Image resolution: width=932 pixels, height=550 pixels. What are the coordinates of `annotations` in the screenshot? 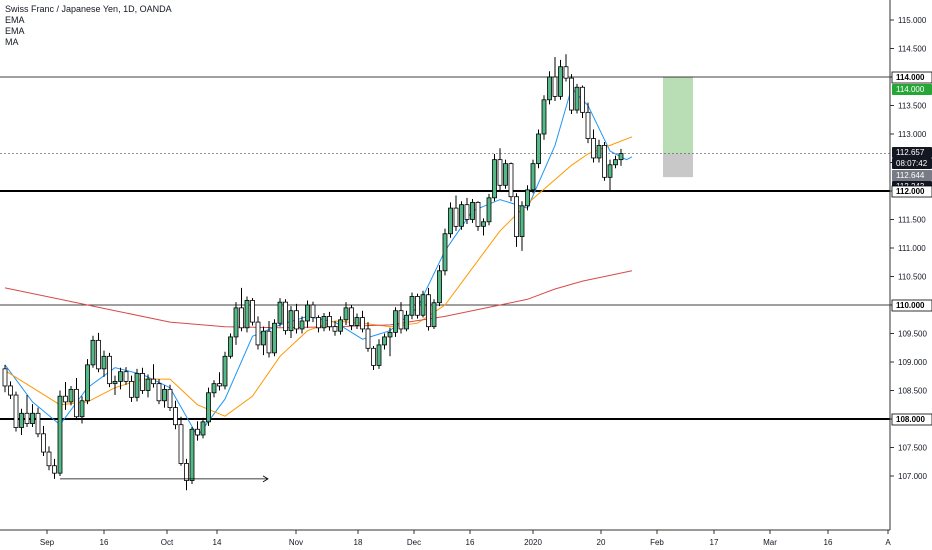 It's located at (164, 479).